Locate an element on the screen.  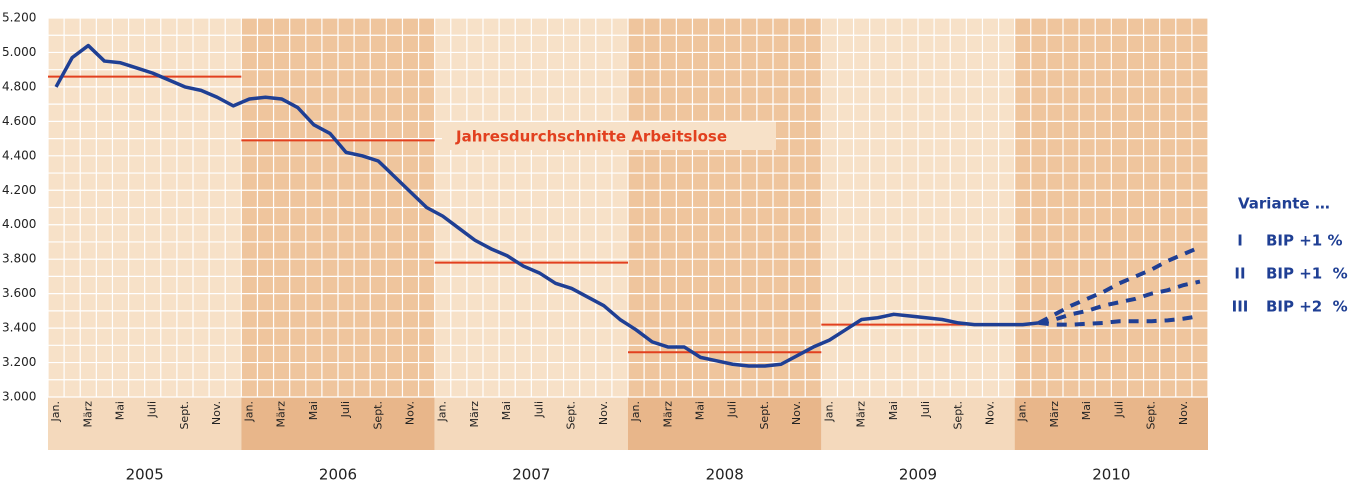
legend-key: III is located at coordinates (1240, 307).